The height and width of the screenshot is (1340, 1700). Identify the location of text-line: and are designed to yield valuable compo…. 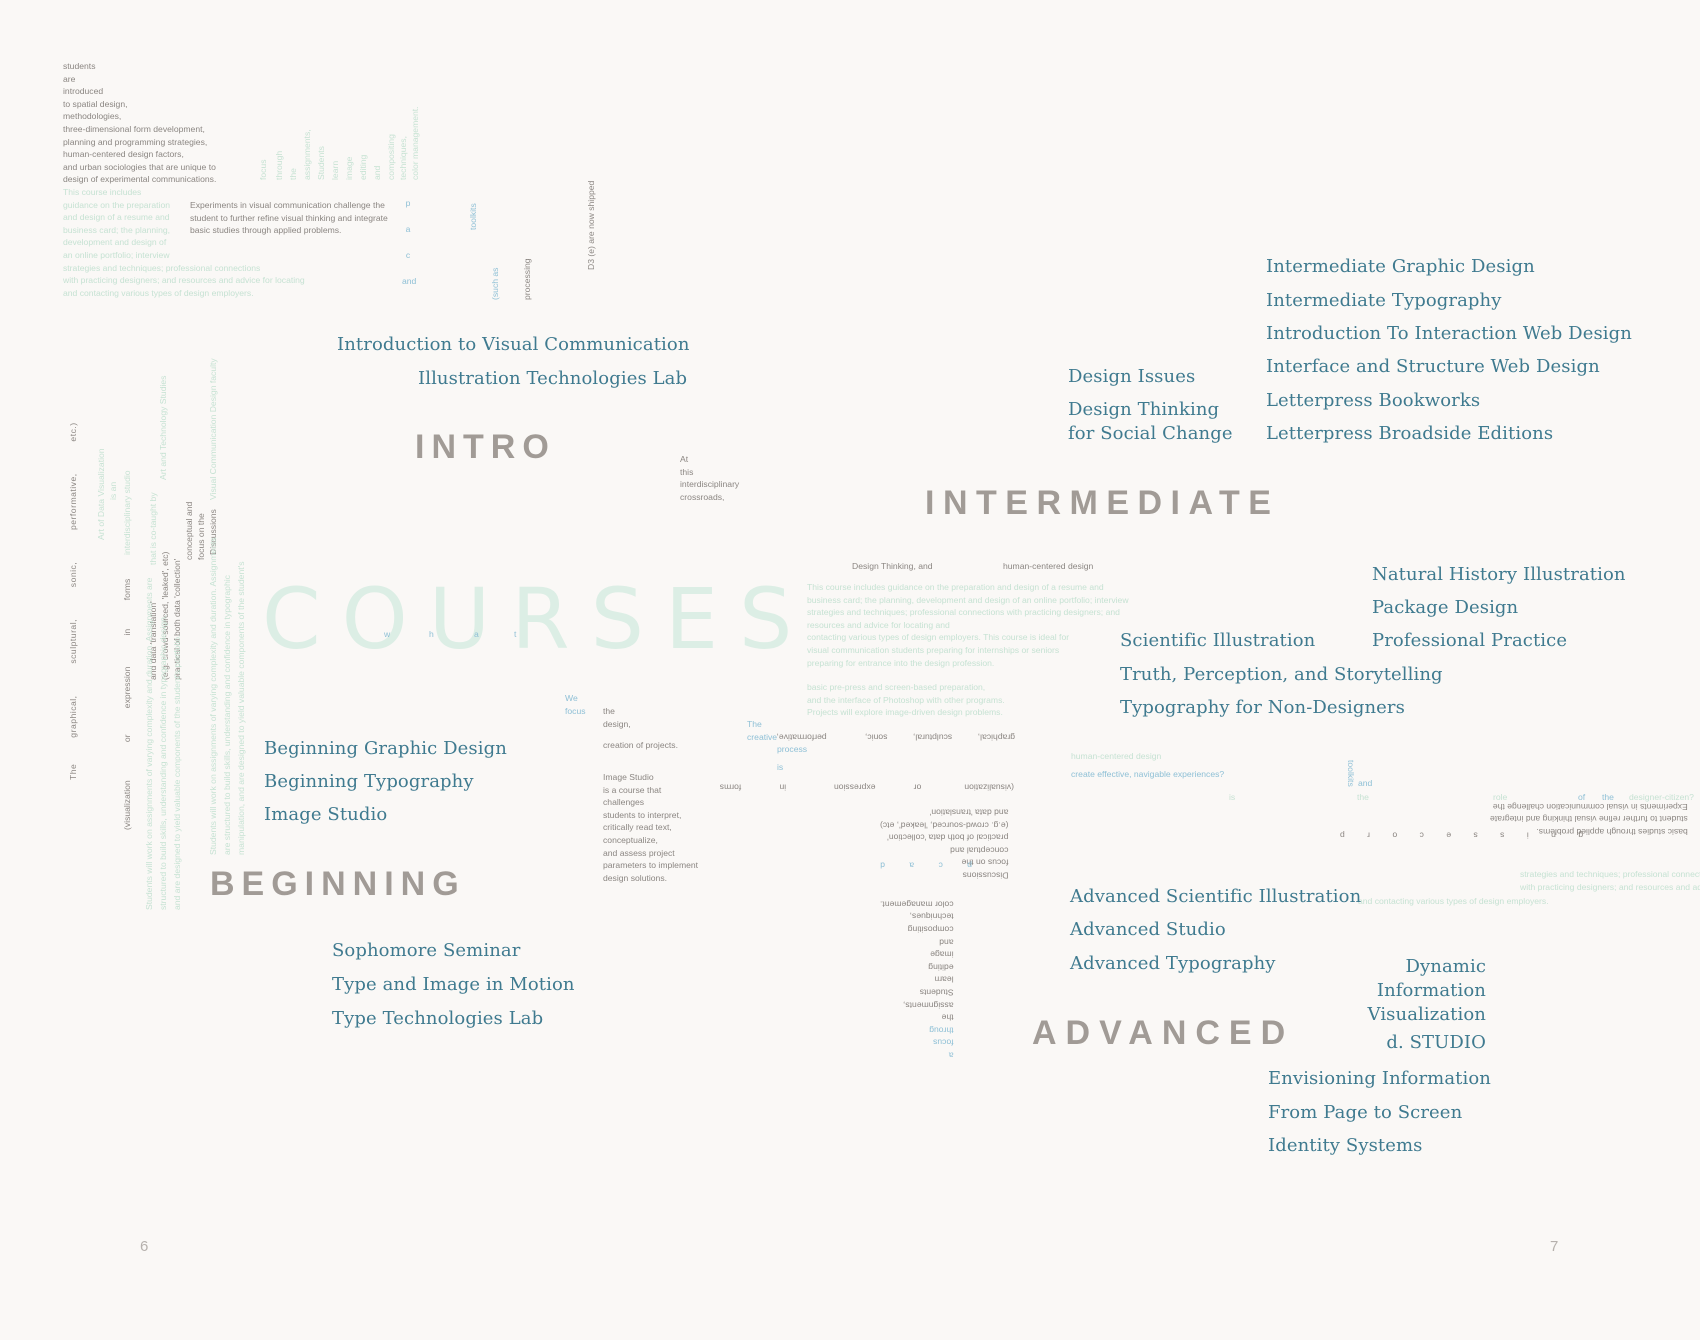
(177, 772).